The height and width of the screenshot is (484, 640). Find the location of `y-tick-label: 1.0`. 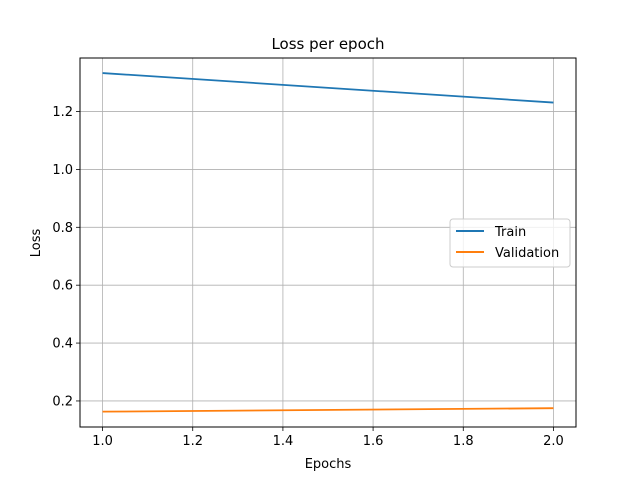

y-tick-label: 1.0 is located at coordinates (62, 170).